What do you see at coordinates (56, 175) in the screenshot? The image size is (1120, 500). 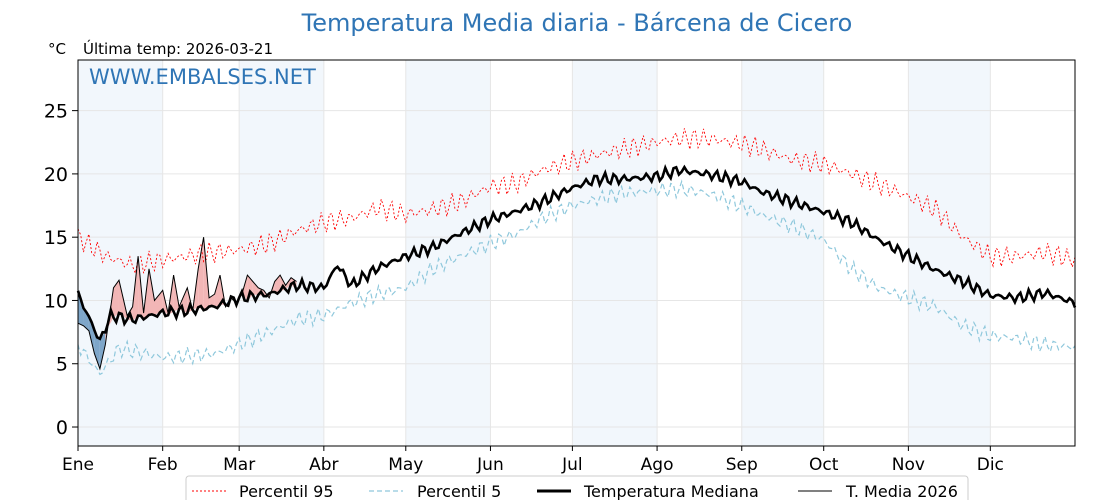 I see `y-tick-label: 20` at bounding box center [56, 175].